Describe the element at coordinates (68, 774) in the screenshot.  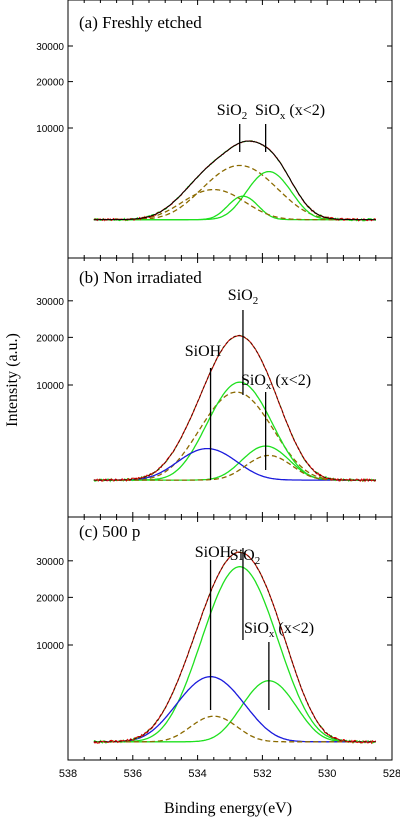
I see `x-tick-label: 538` at that location.